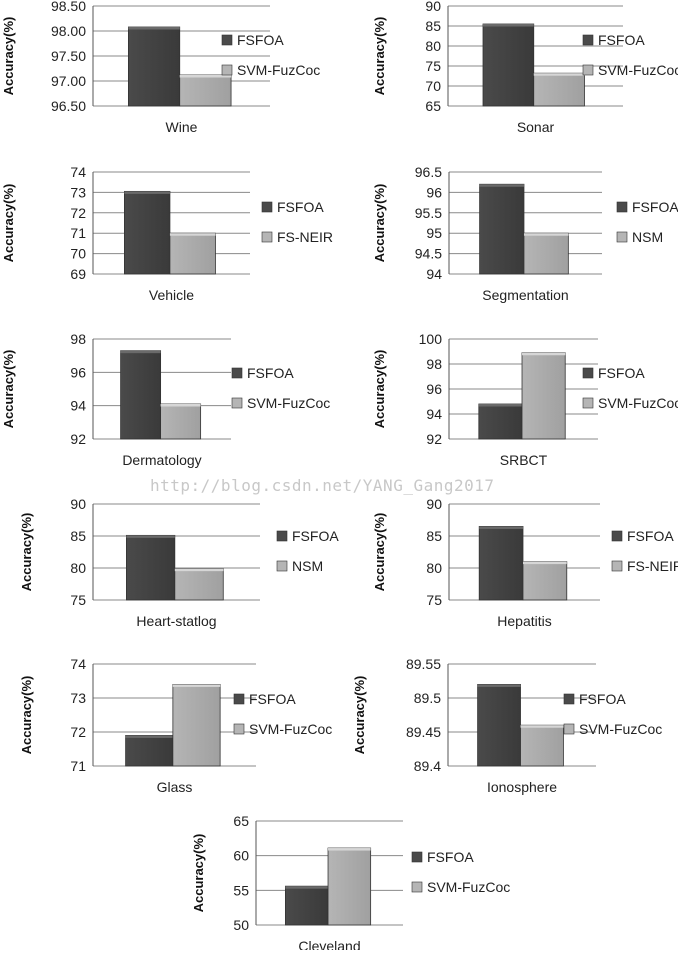  What do you see at coordinates (546, 253) in the screenshot?
I see `bar-nsm` at bounding box center [546, 253].